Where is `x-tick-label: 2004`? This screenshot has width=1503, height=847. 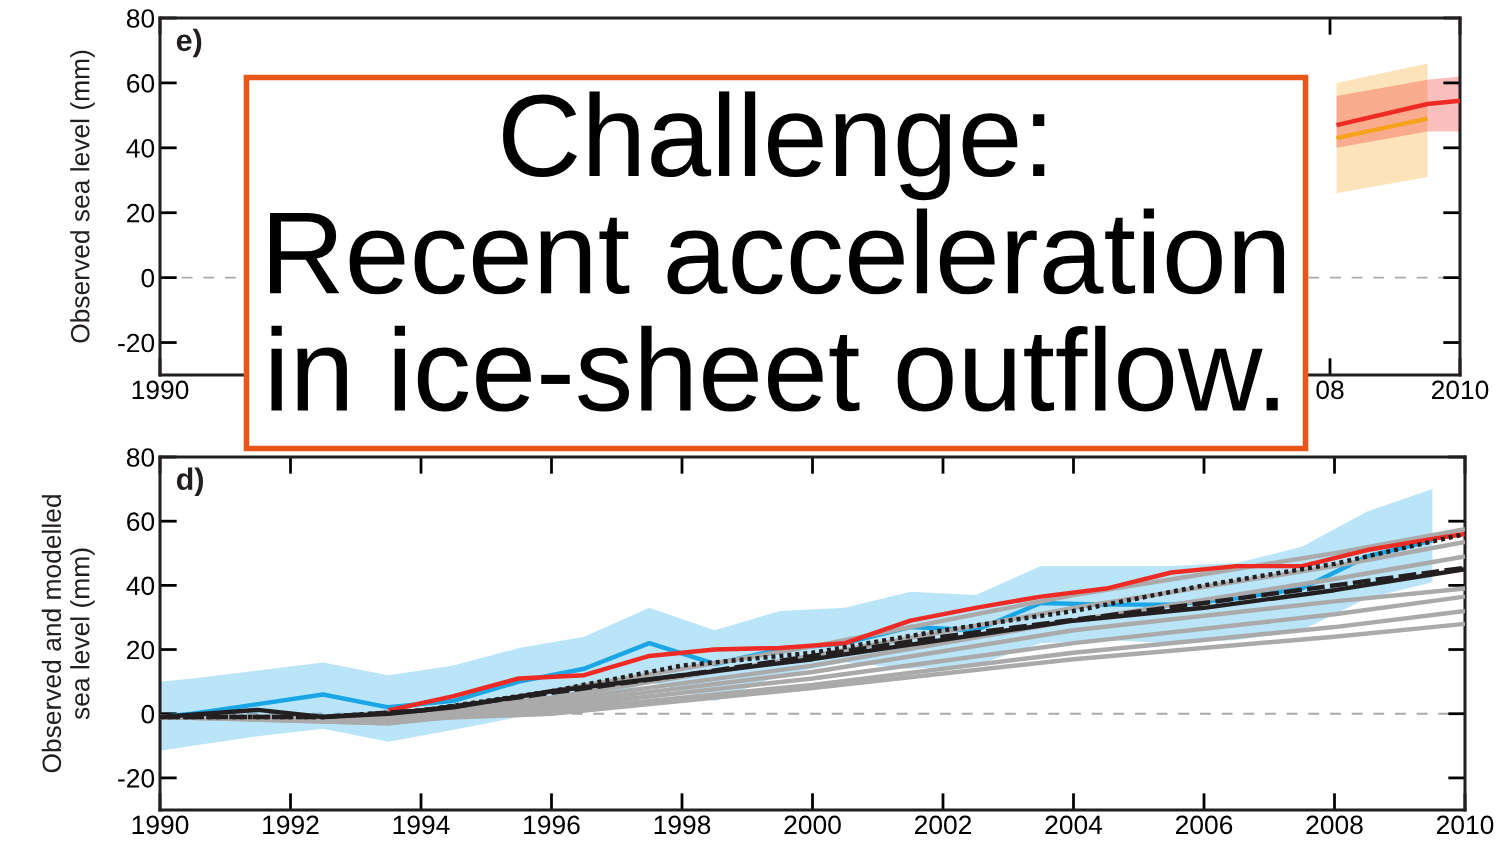
x-tick-label: 2004 is located at coordinates (1074, 825).